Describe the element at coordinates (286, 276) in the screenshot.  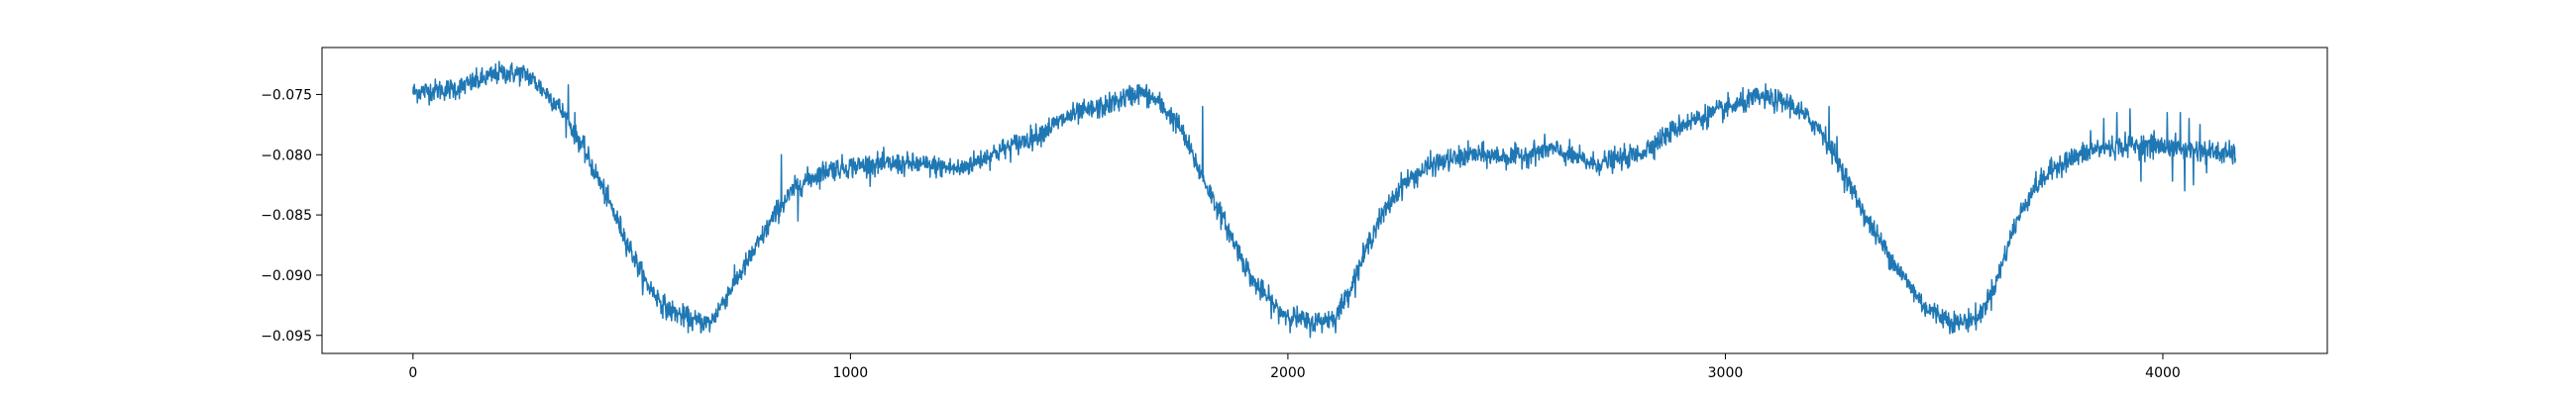
I see `y-tick-label: −0.090` at that location.